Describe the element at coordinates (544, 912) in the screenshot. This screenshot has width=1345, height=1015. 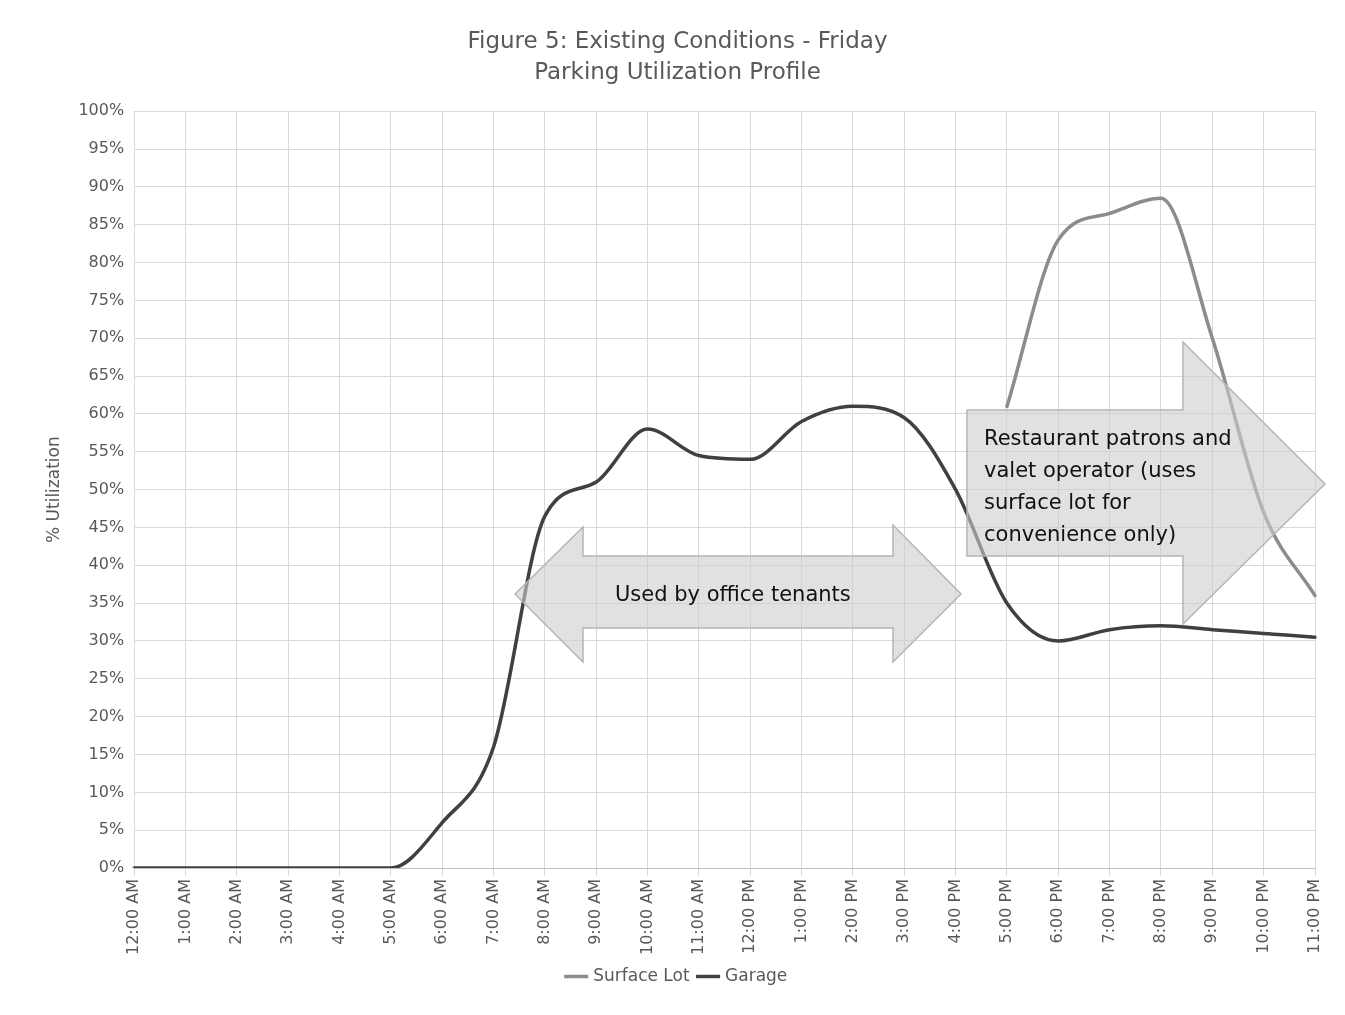
I see `x-tick-label: 8:00 AM` at that location.